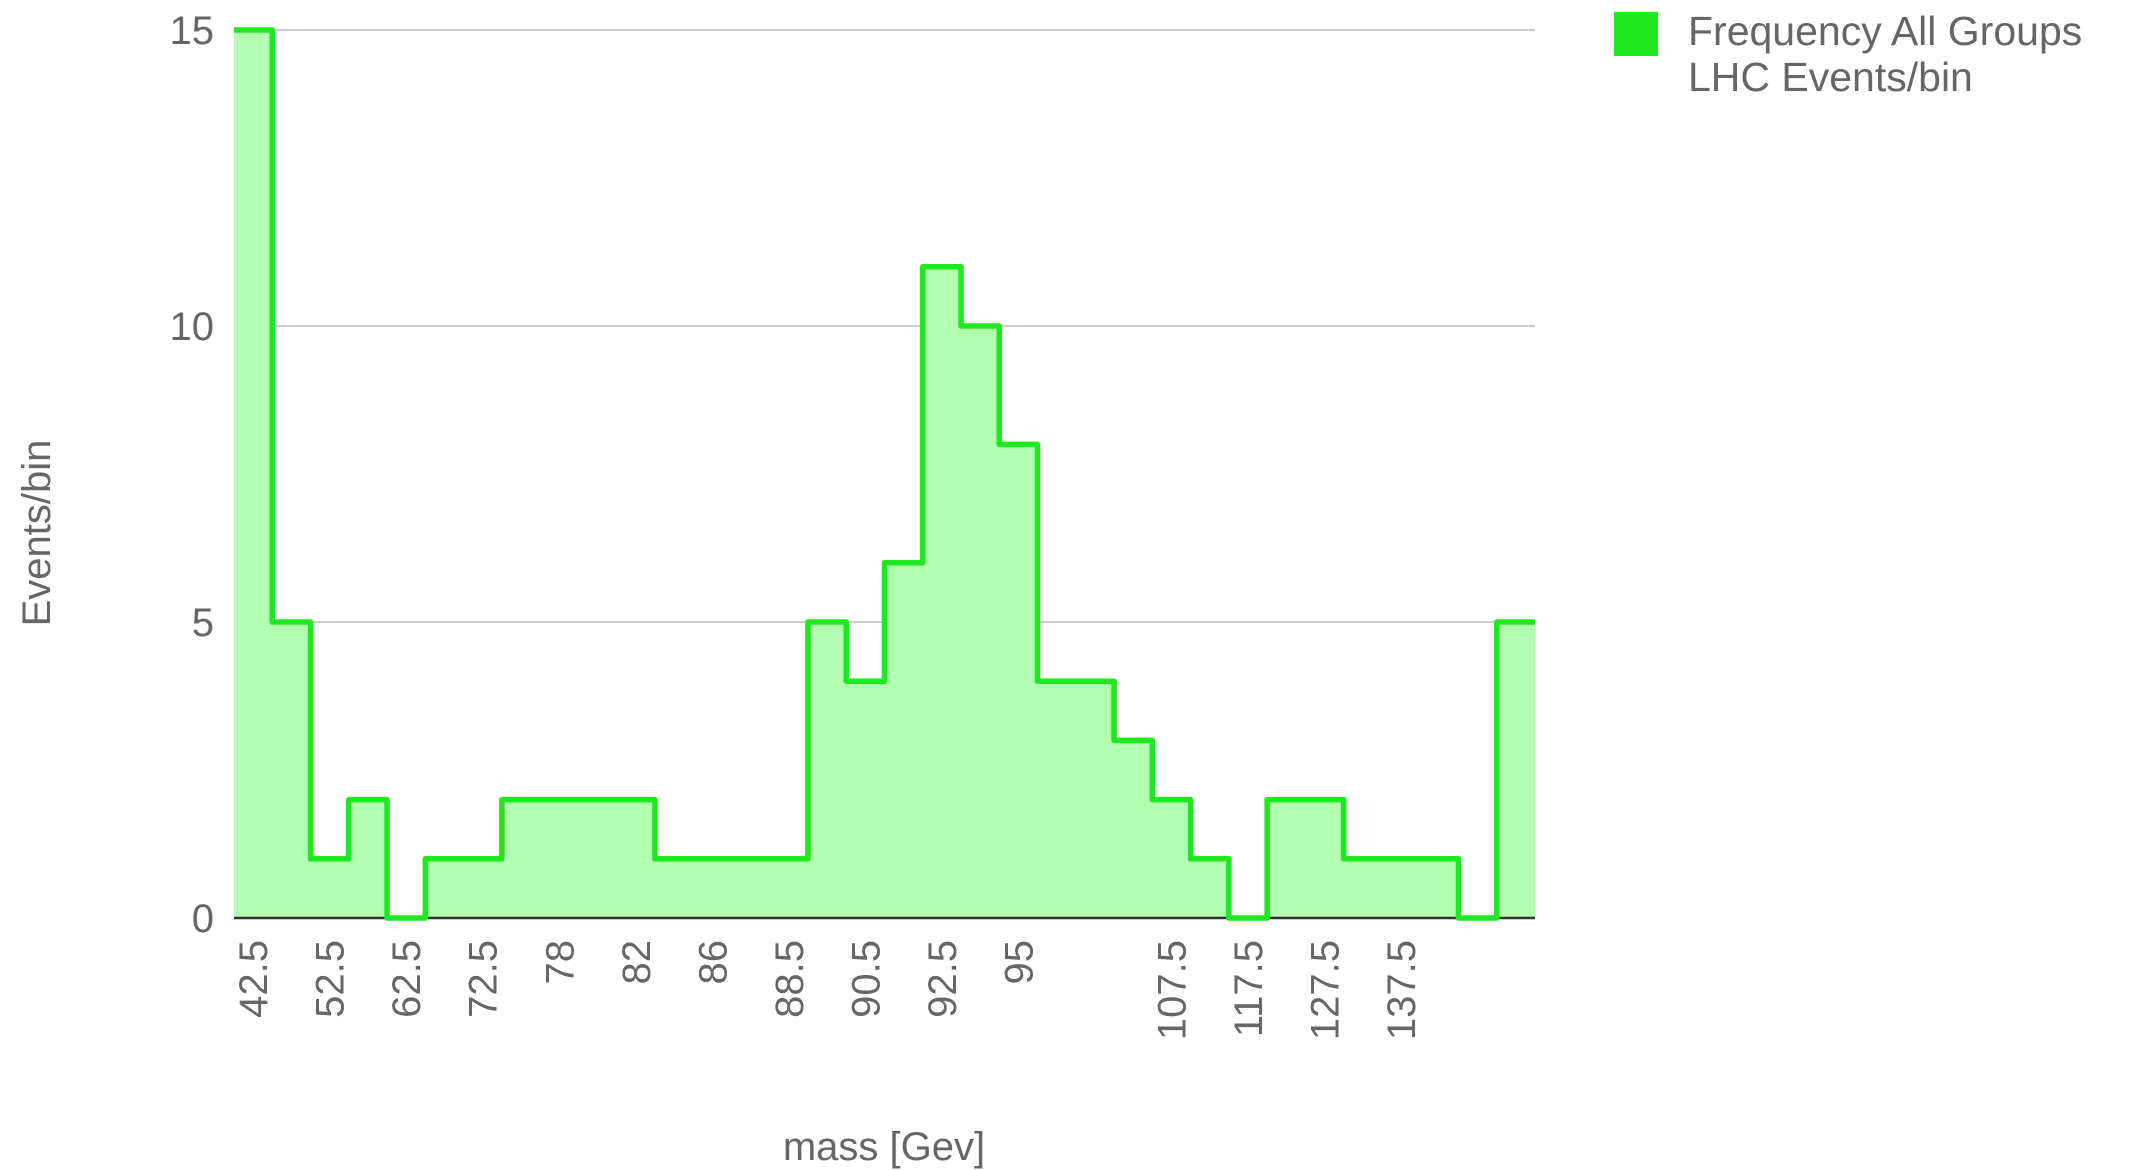  What do you see at coordinates (790, 979) in the screenshot?
I see `x-tick-label: 88.5` at bounding box center [790, 979].